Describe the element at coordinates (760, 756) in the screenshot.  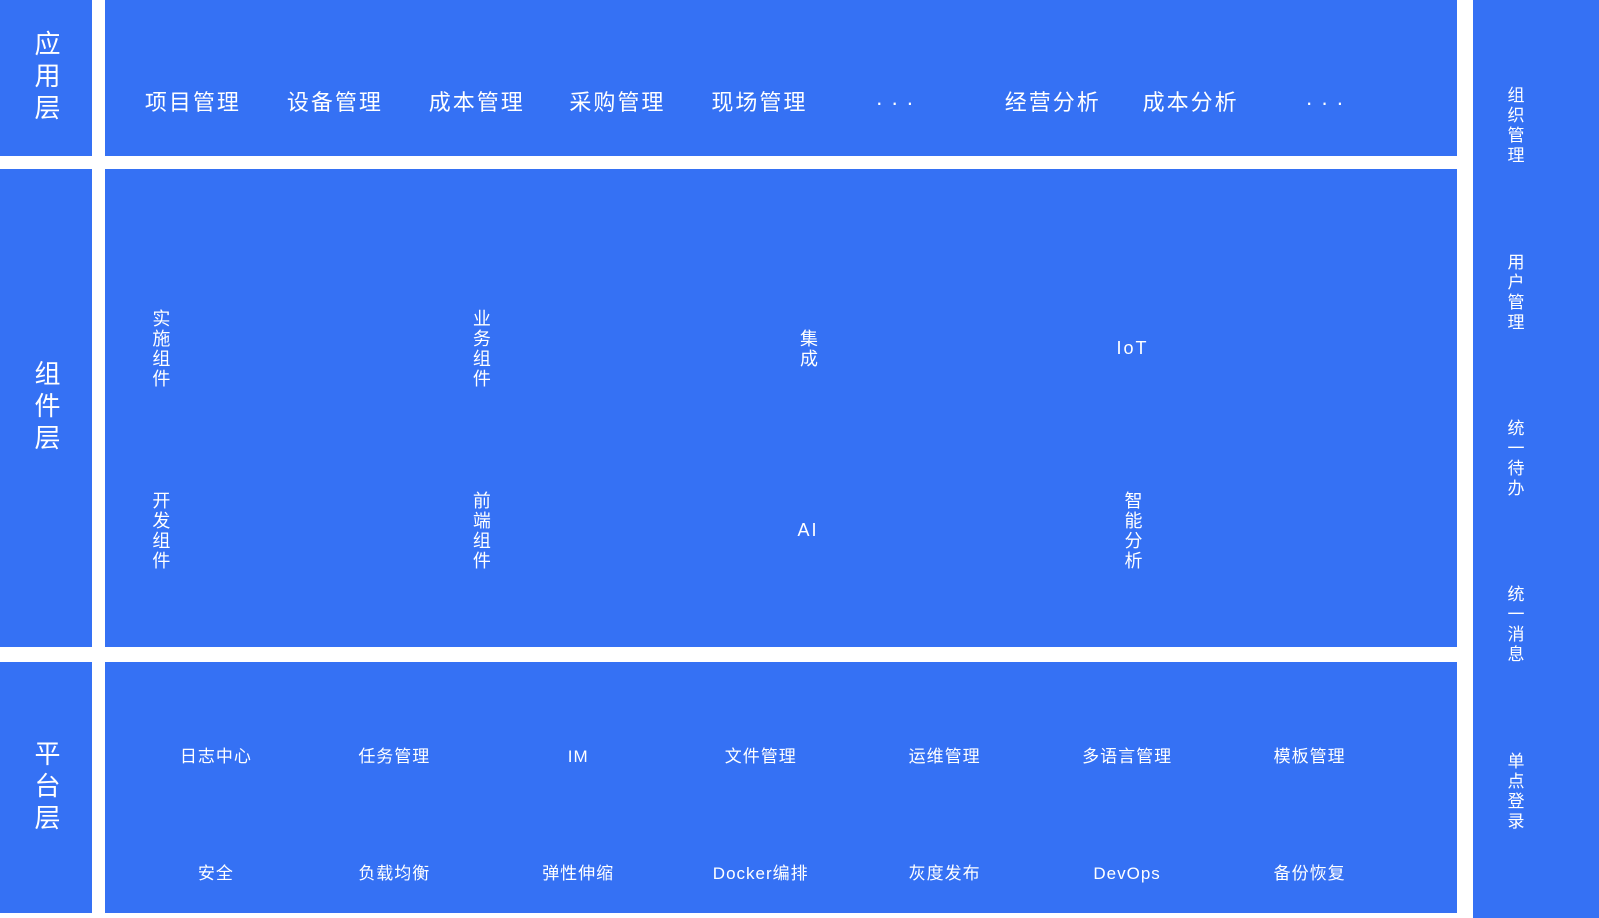
I see `platform-layer-item: 文件管理` at that location.